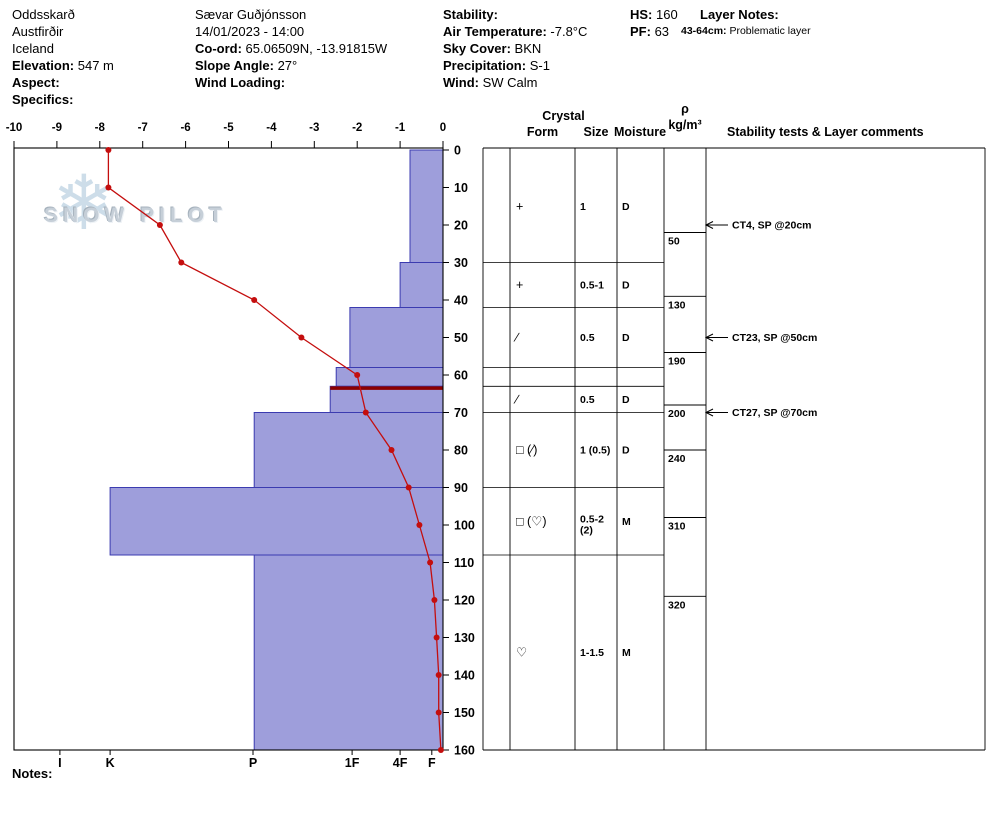 The image size is (994, 840). What do you see at coordinates (519, 285) in the screenshot?
I see `form-cell: +` at bounding box center [519, 285].